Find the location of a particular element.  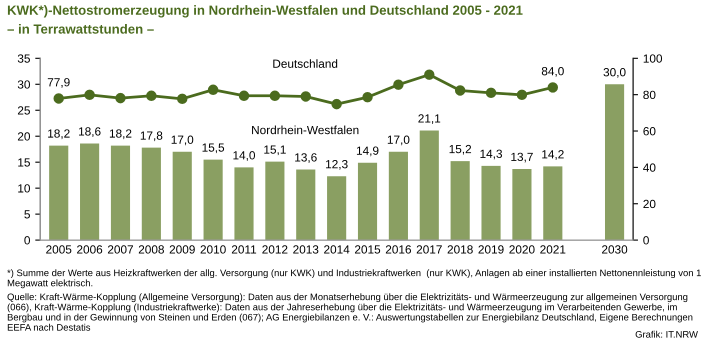

y-tick-label: 25 is located at coordinates (24, 110).